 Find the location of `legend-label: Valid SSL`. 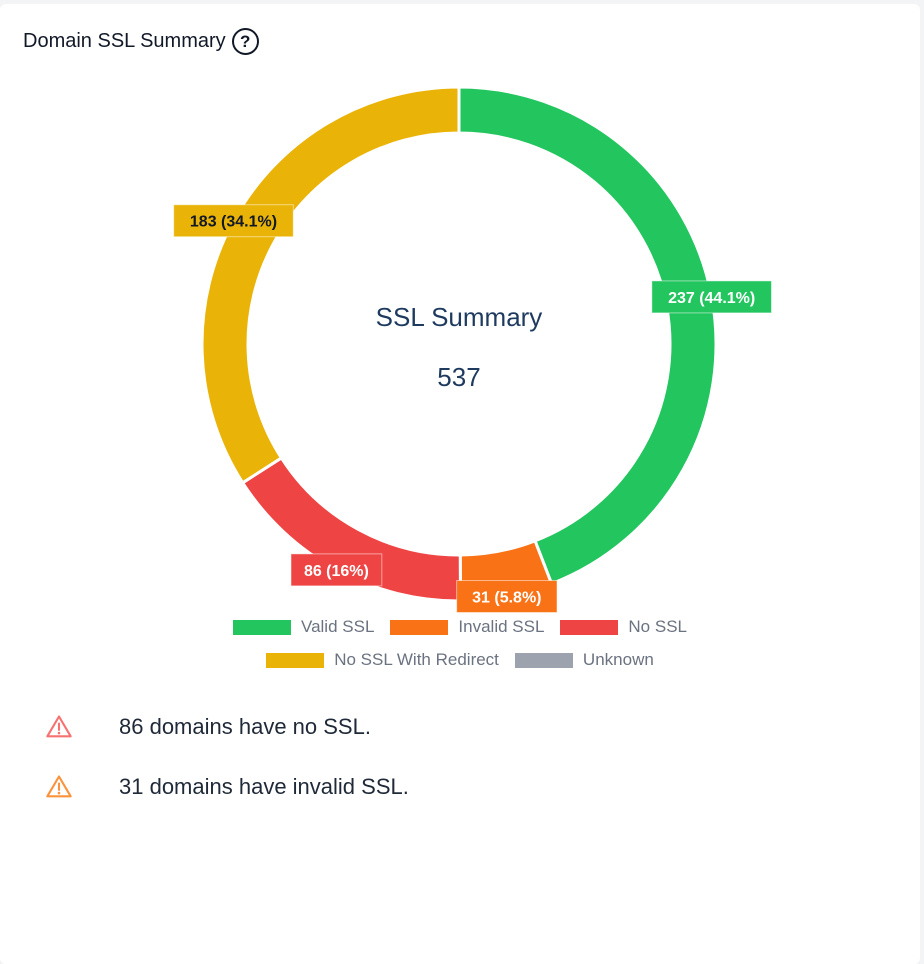

legend-label: Valid SSL is located at coordinates (338, 626).